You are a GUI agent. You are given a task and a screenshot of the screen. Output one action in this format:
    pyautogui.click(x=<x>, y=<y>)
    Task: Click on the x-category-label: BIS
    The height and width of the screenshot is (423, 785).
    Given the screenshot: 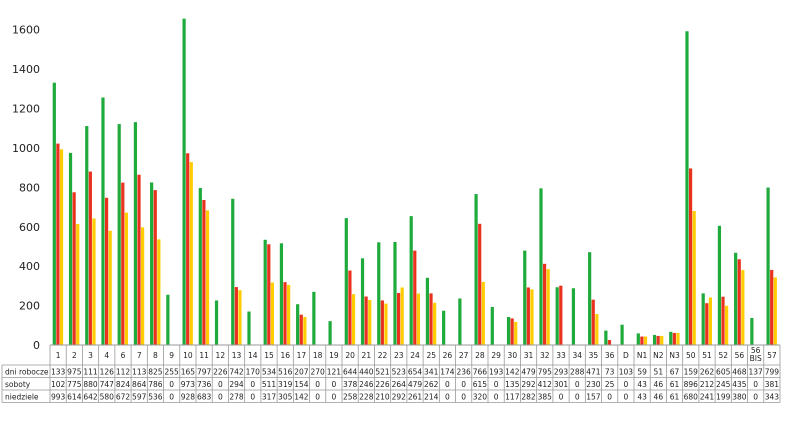 What is the action you would take?
    pyautogui.click(x=756, y=358)
    